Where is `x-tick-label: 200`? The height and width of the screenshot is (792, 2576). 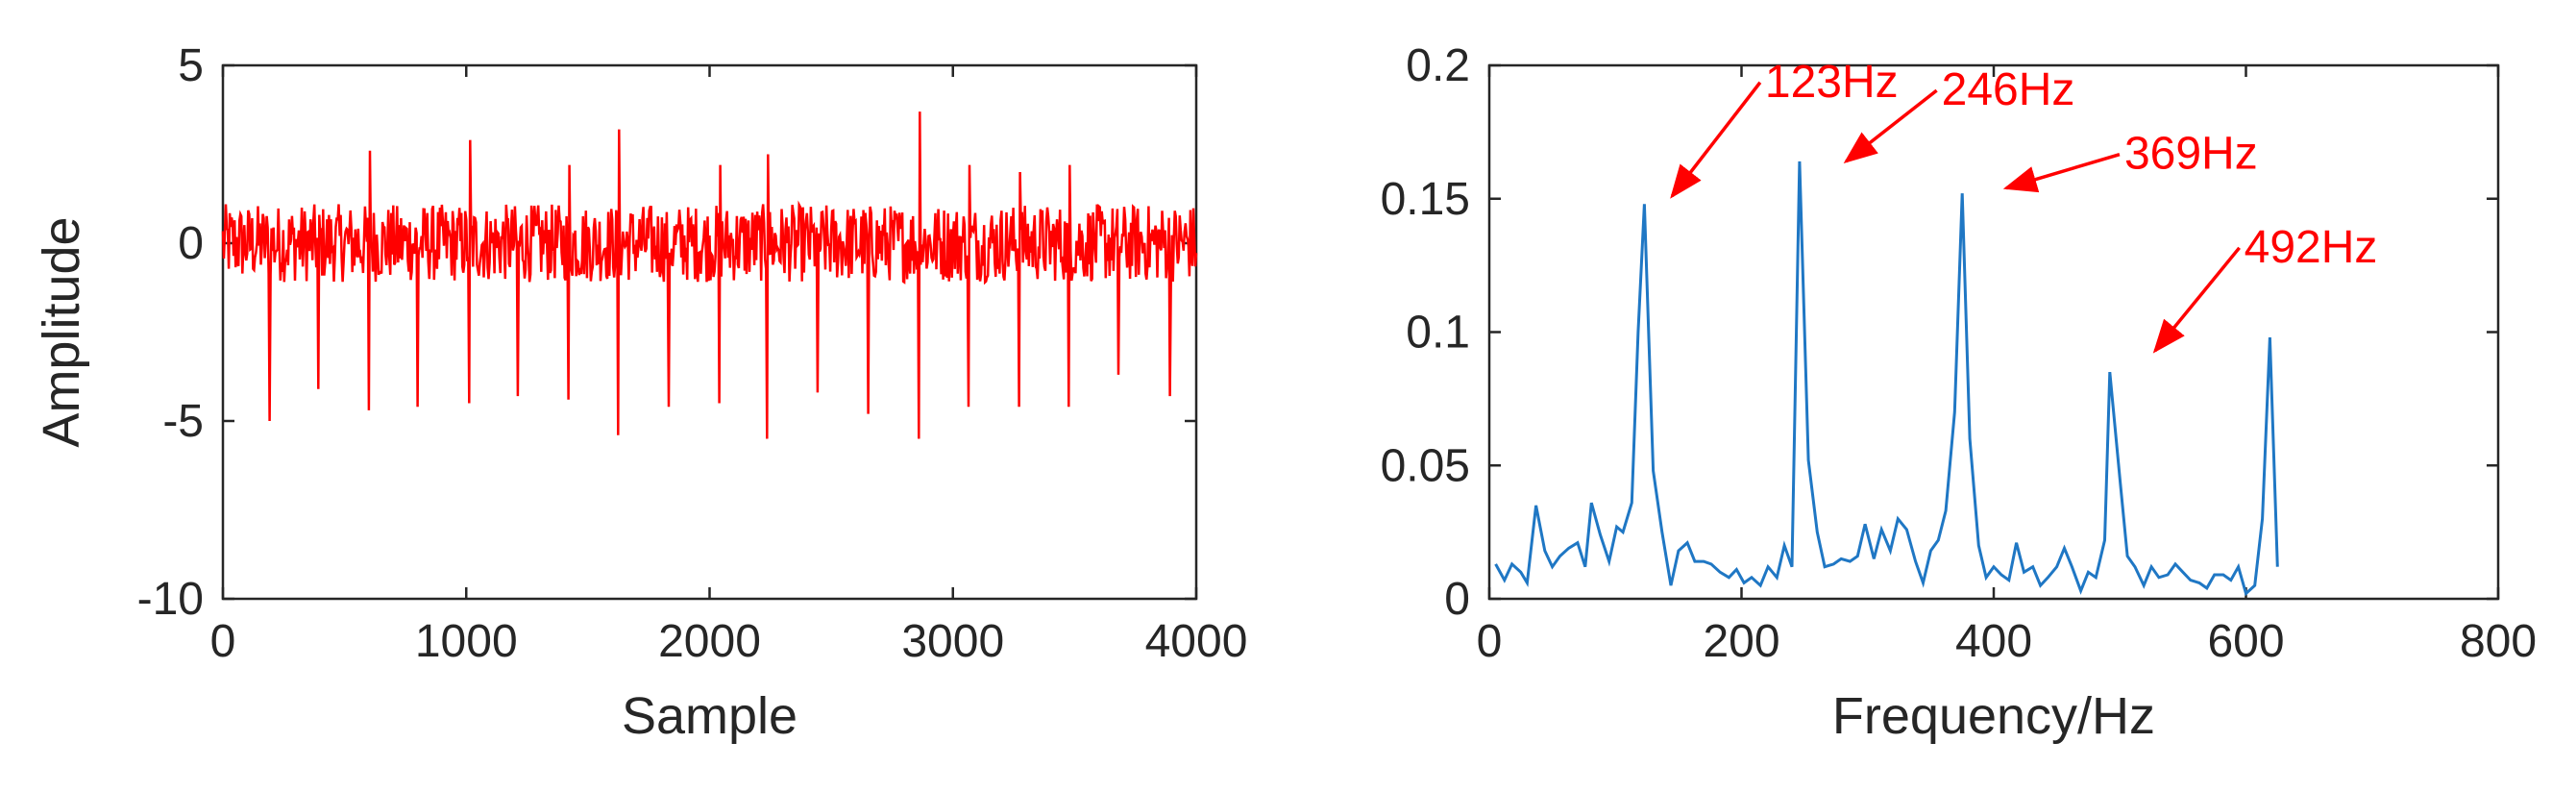 x-tick-label: 200 is located at coordinates (1741, 641).